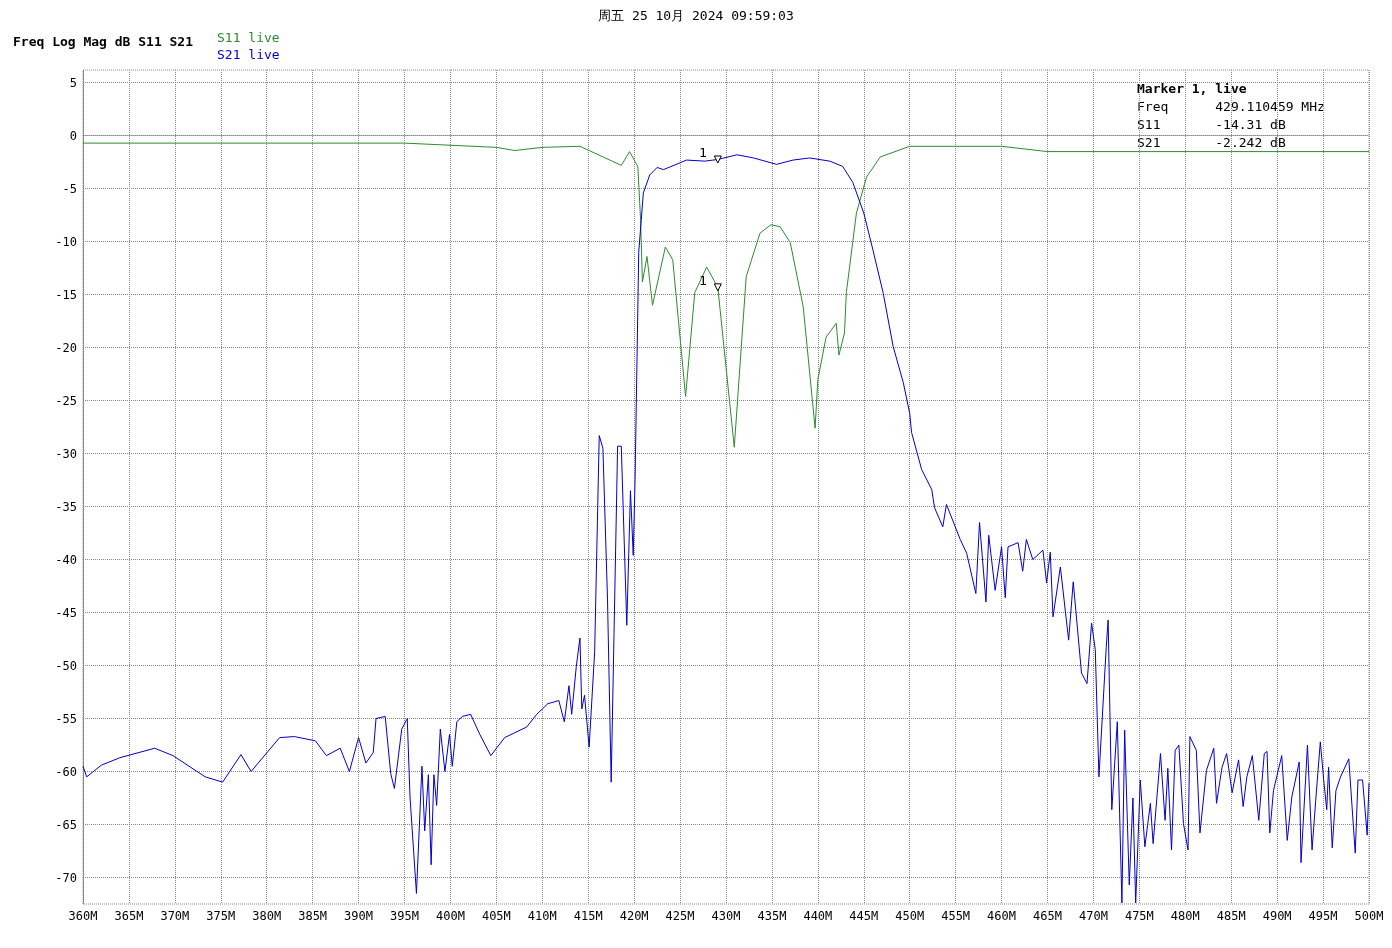  What do you see at coordinates (1185, 916) in the screenshot?
I see `x-tick-label: 480M` at bounding box center [1185, 916].